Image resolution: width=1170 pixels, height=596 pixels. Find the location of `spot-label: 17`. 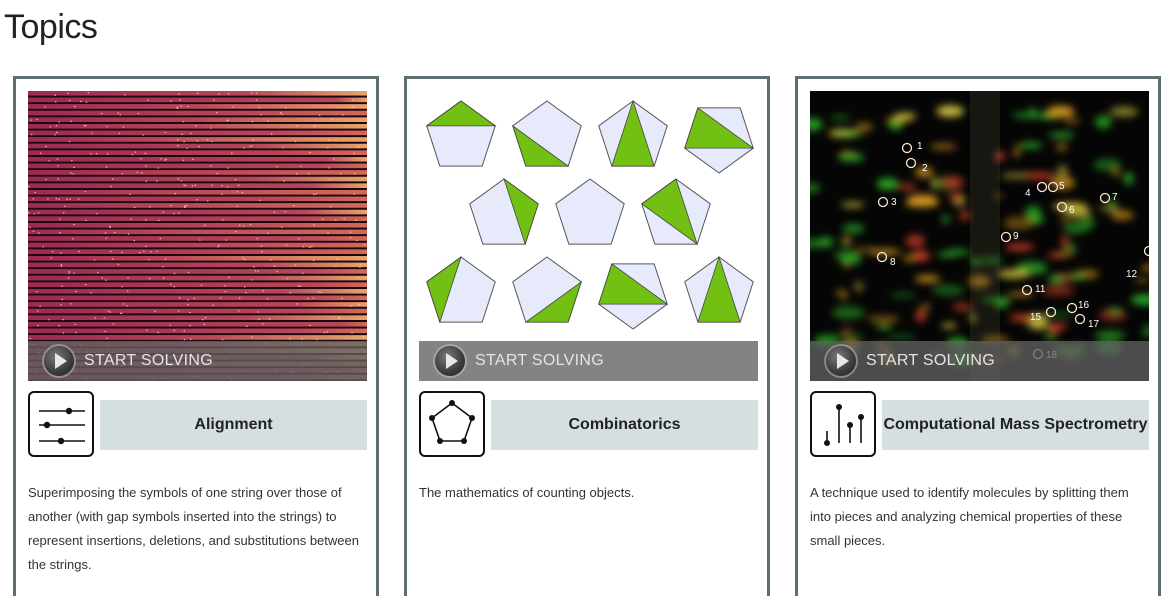

spot-label: 17 is located at coordinates (1094, 324).